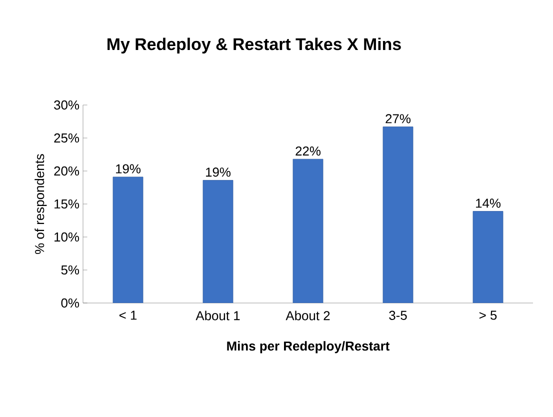 This screenshot has width=553, height=417. What do you see at coordinates (67, 105) in the screenshot?
I see `y-tick-label: 30%` at bounding box center [67, 105].